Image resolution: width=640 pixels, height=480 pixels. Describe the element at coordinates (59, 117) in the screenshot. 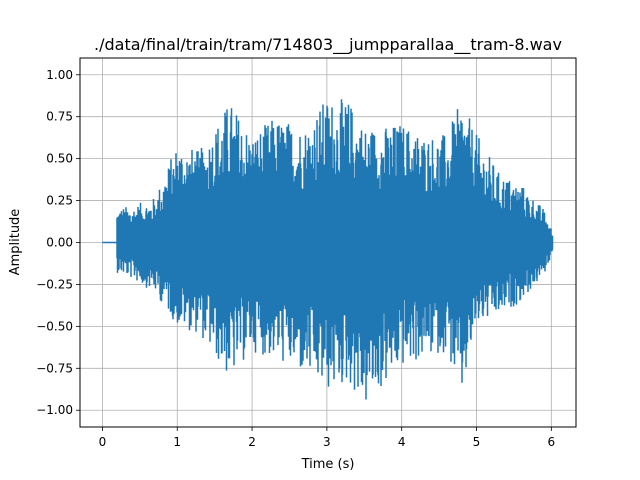

I see `y-tick-label: 0.75` at that location.